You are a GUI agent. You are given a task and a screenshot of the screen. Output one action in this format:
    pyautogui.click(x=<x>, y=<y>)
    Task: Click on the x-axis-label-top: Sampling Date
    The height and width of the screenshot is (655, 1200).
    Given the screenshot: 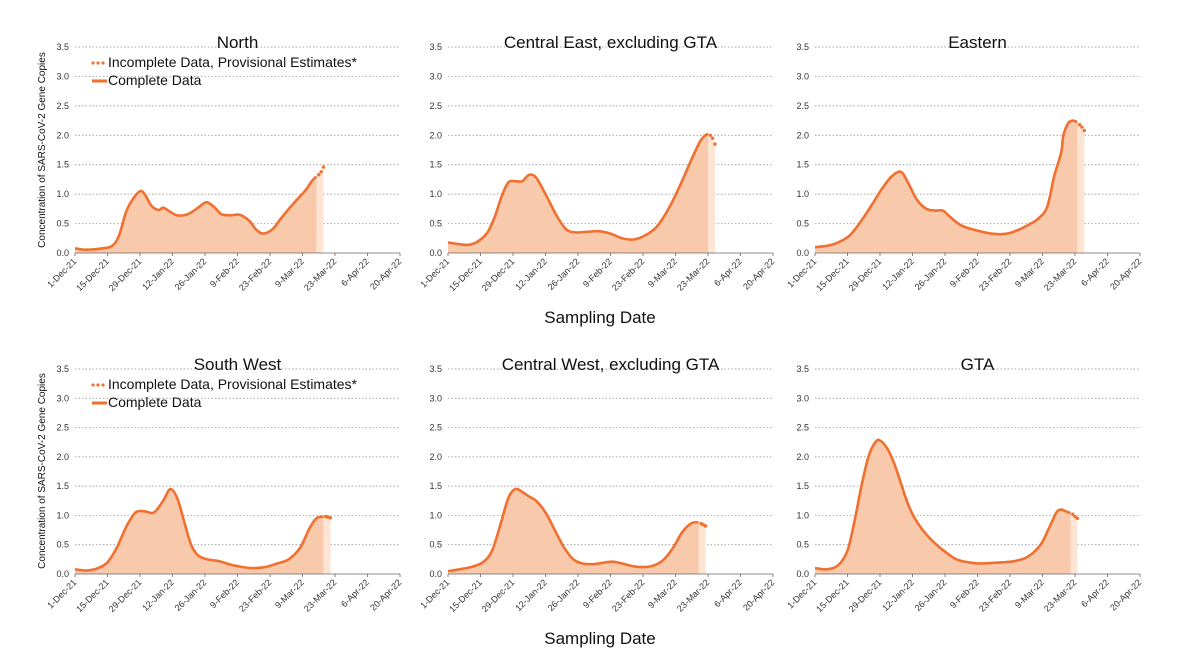 What is the action you would take?
    pyautogui.click(x=600, y=317)
    